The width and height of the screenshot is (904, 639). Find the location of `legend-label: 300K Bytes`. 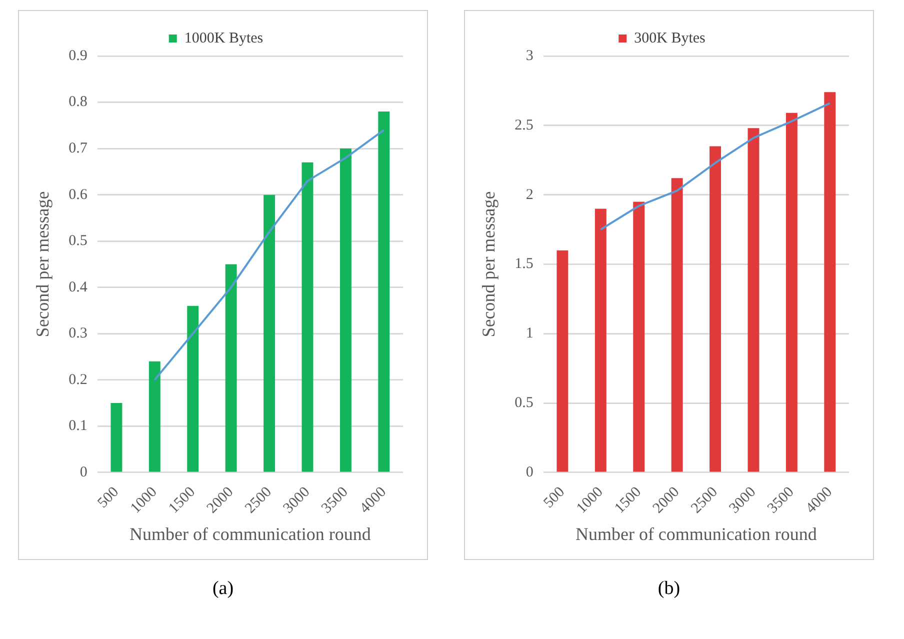

legend-label: 300K Bytes is located at coordinates (670, 38).